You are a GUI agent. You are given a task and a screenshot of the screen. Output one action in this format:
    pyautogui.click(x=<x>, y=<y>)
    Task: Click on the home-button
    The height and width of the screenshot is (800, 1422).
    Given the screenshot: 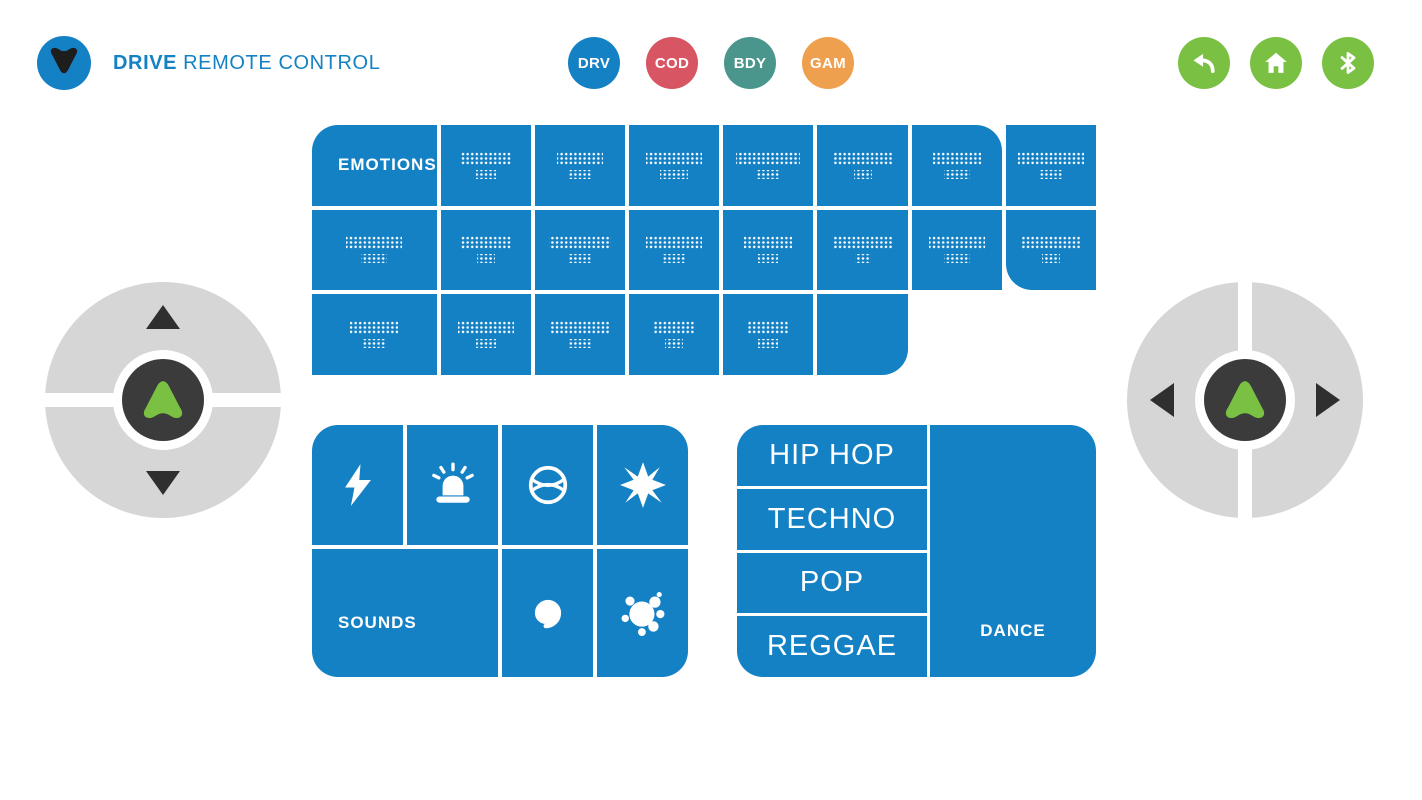 What is the action you would take?
    pyautogui.click(x=1276, y=63)
    